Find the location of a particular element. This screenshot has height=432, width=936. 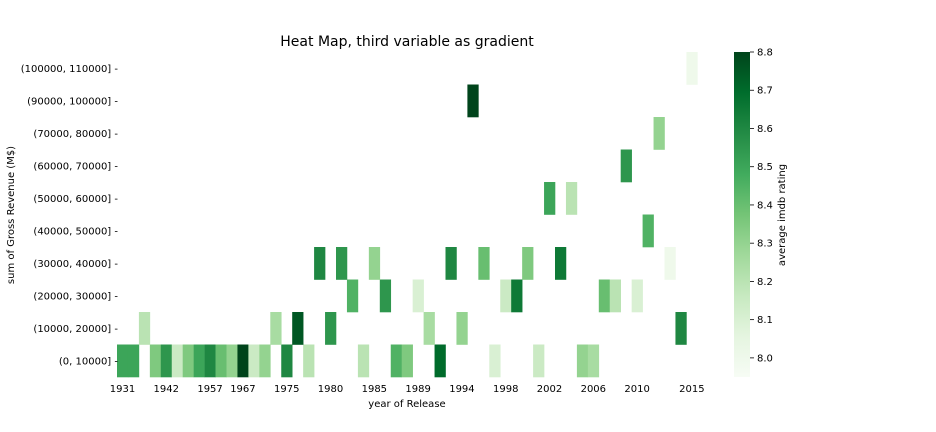

x-tick-label: 2006 is located at coordinates (593, 389).